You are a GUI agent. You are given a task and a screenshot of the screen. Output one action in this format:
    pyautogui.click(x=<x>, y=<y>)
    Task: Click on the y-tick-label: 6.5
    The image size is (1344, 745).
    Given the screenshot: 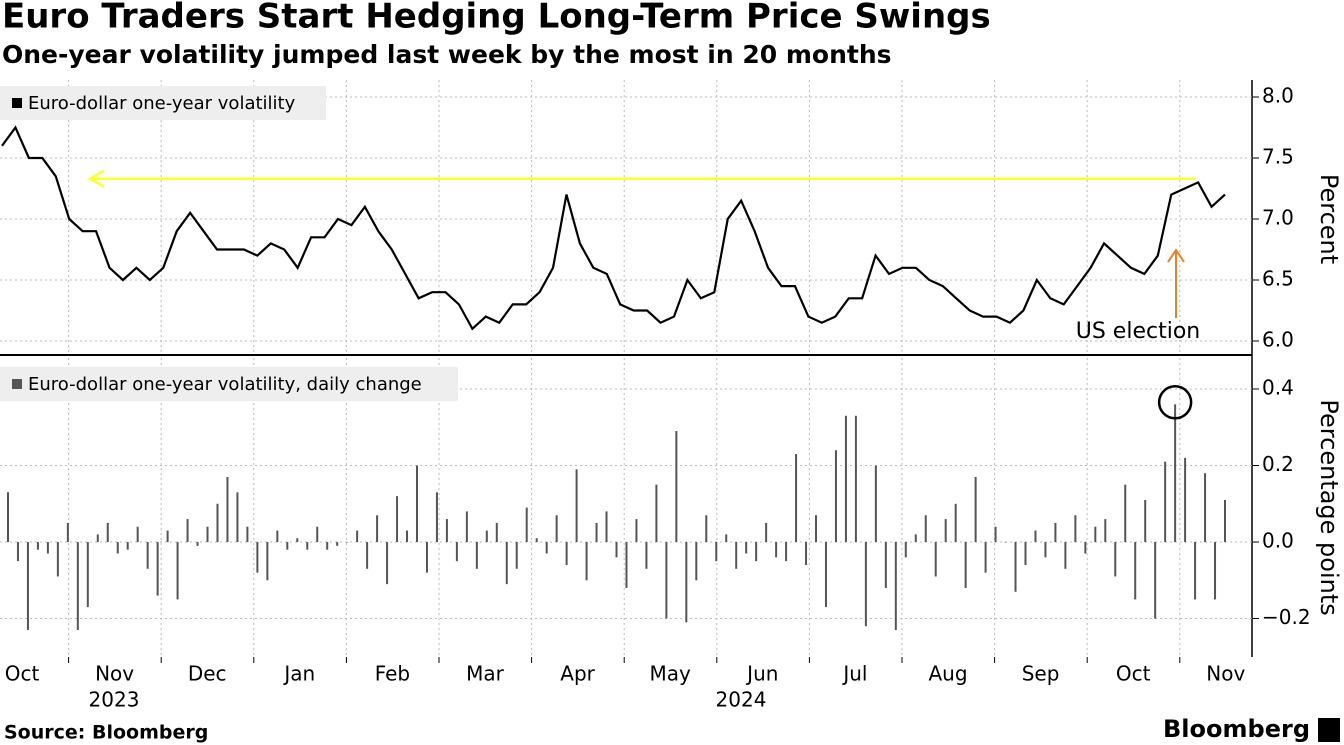 What is the action you would take?
    pyautogui.click(x=1278, y=279)
    